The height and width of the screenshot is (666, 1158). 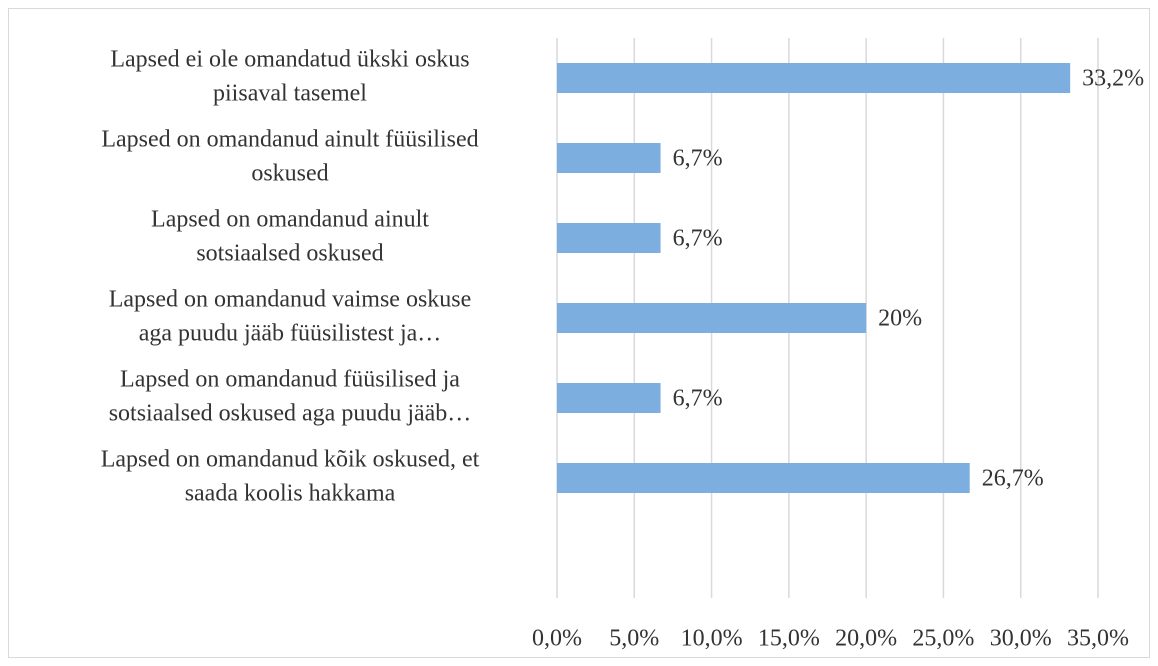 I want to click on x-tick-label: 5,0%, so click(x=634, y=639).